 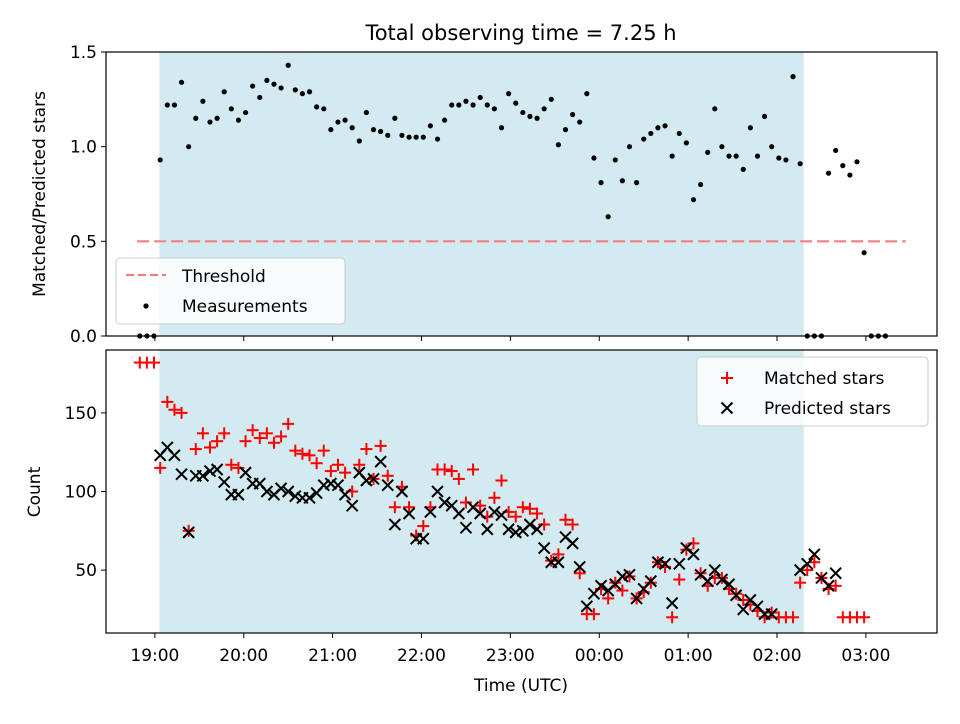 I want to click on x-tick-label: 21:00, so click(x=332, y=656).